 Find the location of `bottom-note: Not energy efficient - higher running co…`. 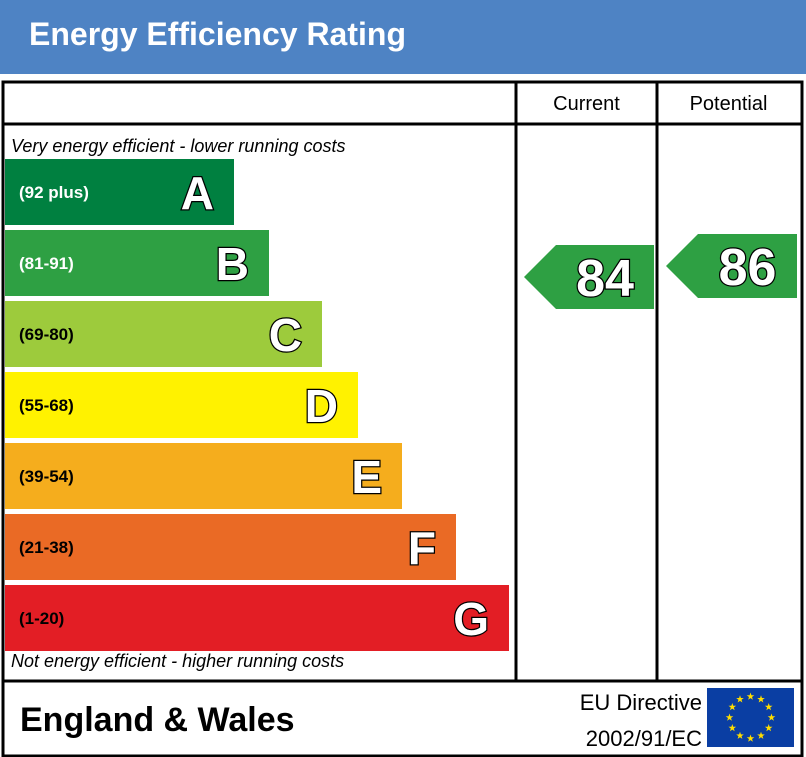

bottom-note: Not energy efficient - higher running co… is located at coordinates (178, 661).